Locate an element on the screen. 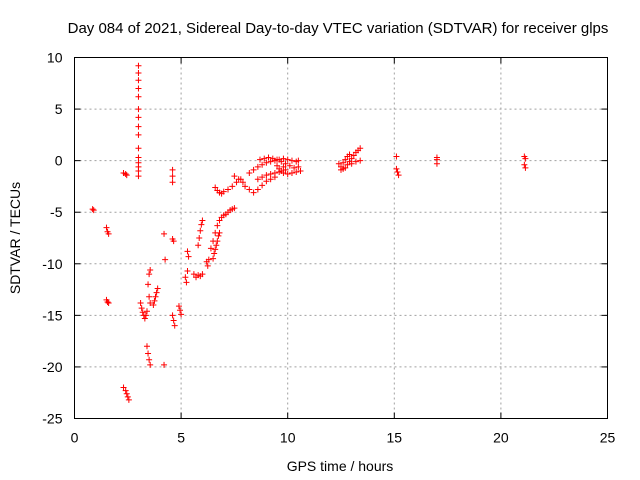 The image size is (640, 480). y-tick-label: -25 is located at coordinates (52, 419).